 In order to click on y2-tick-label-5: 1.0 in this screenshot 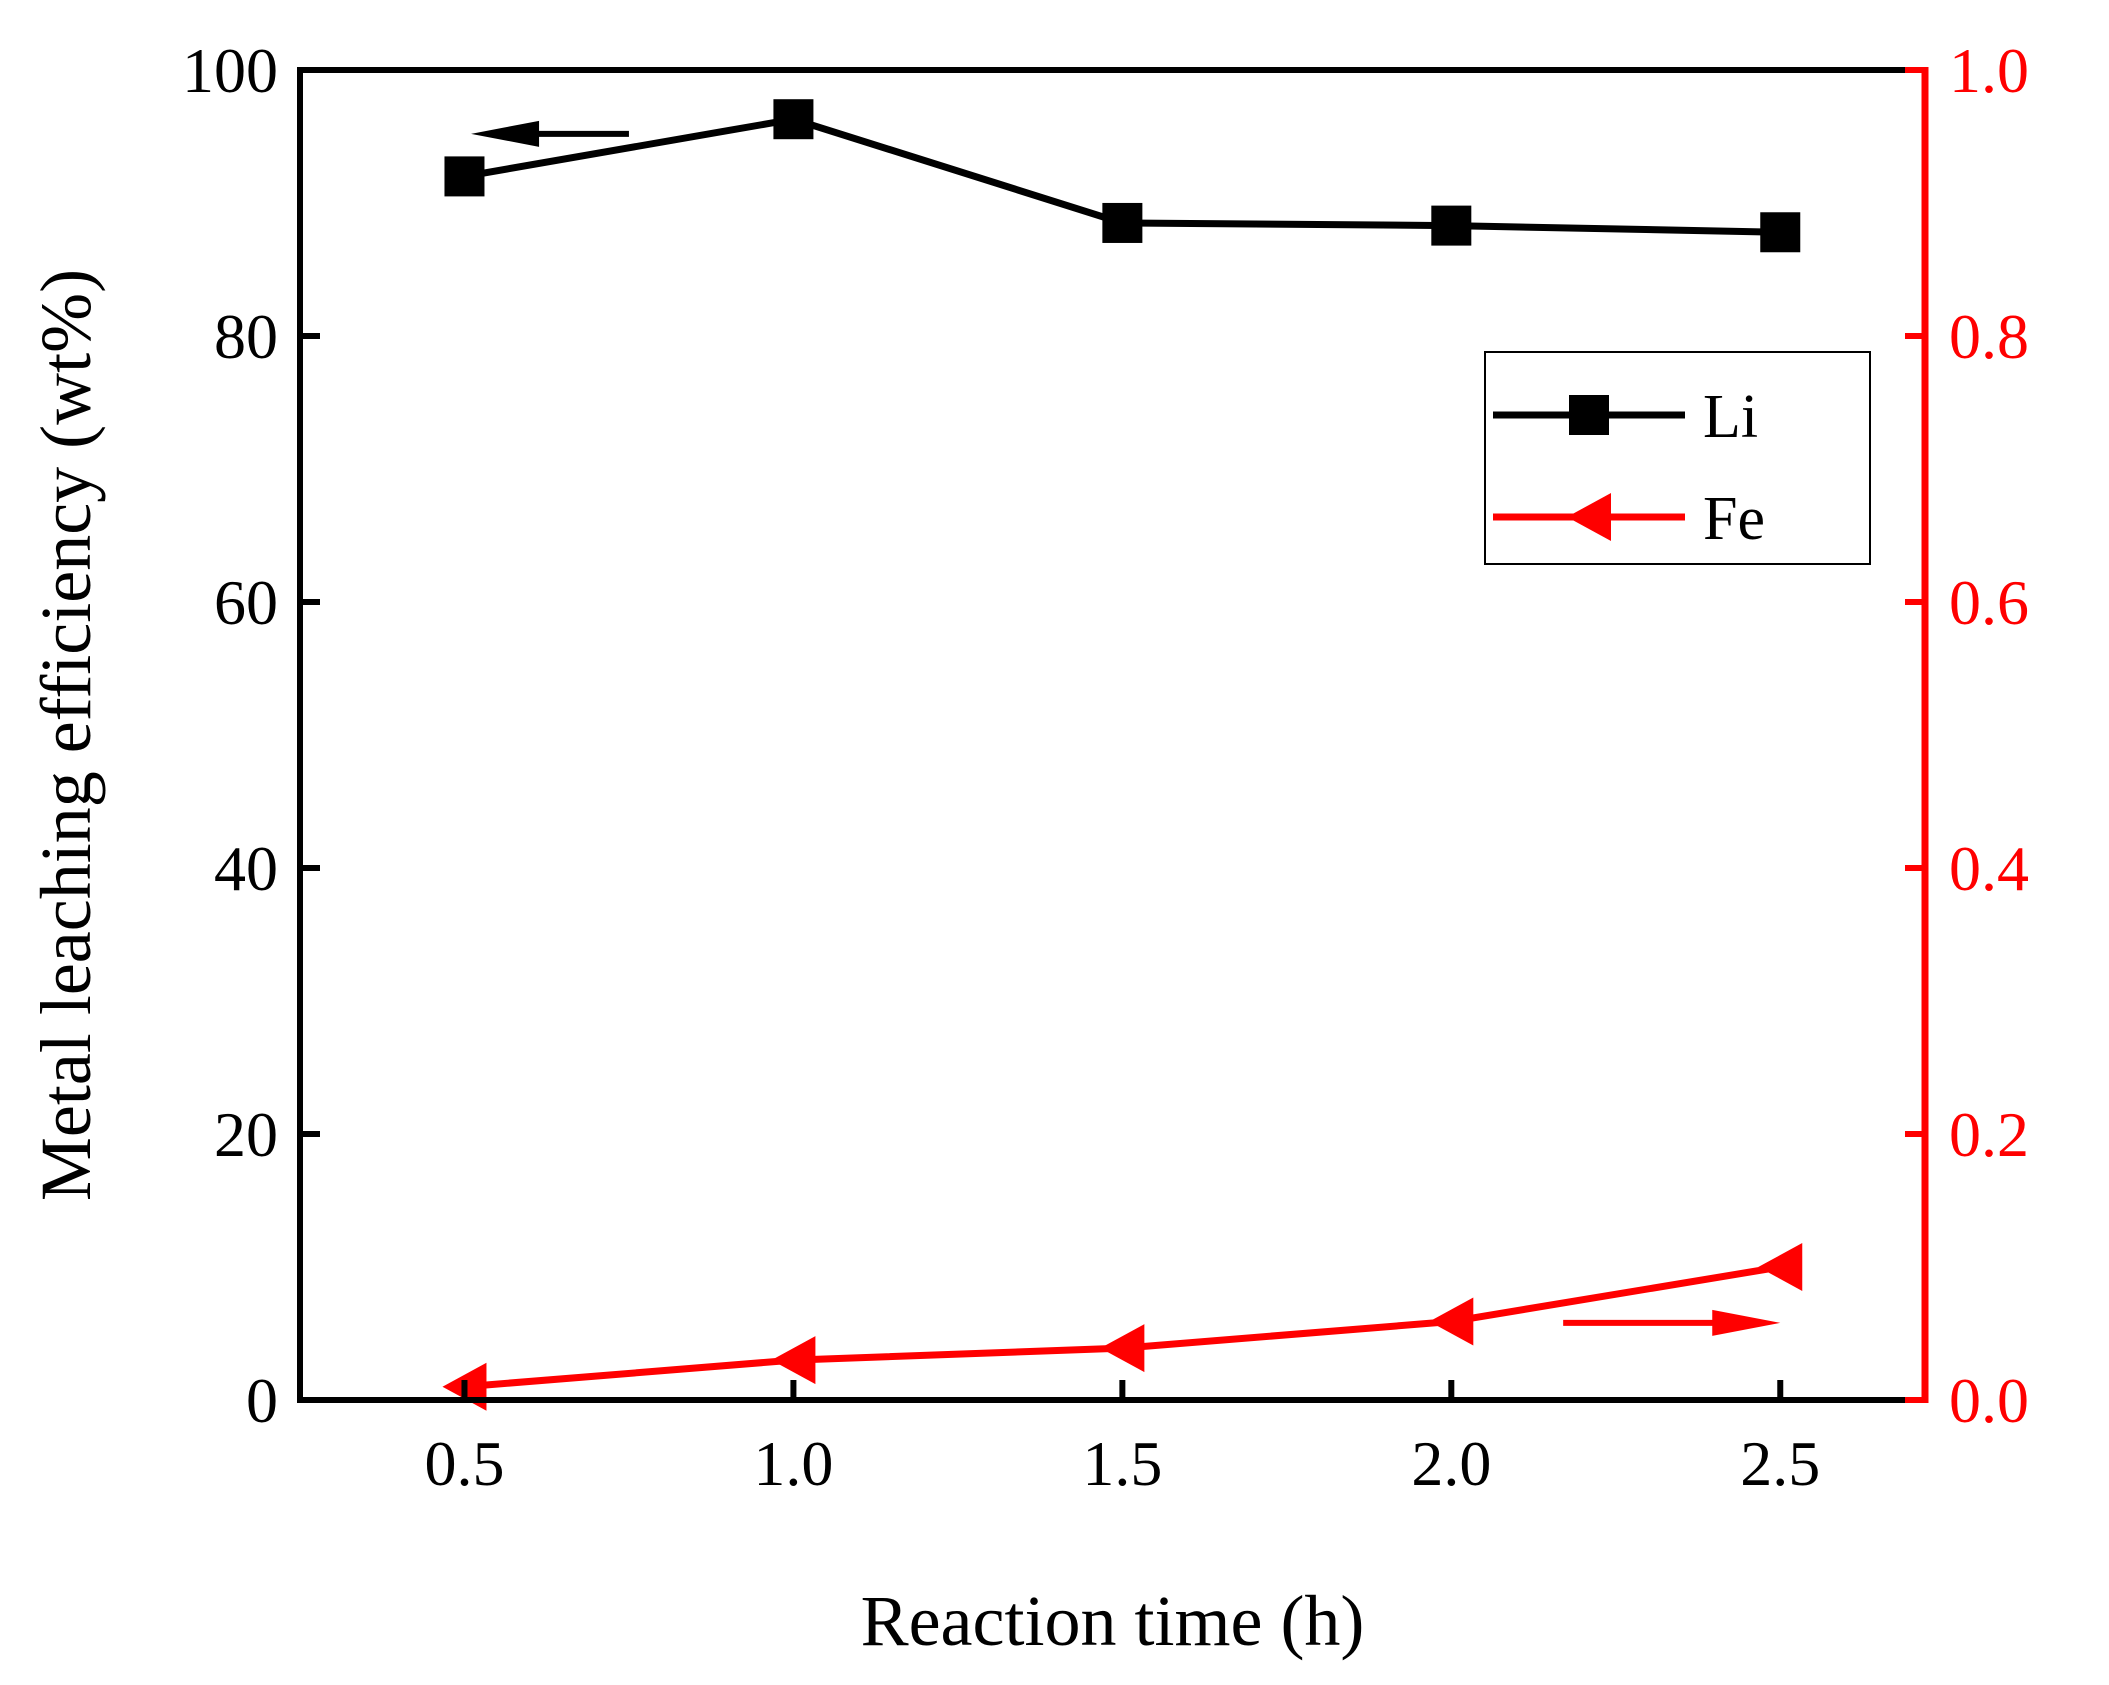, I will do `click(1989, 70)`.